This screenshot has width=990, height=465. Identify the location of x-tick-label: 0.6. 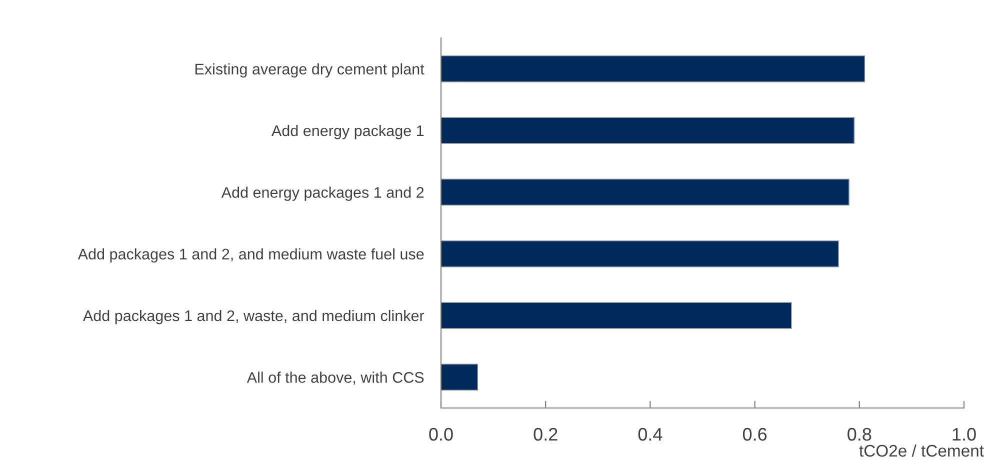
(754, 434).